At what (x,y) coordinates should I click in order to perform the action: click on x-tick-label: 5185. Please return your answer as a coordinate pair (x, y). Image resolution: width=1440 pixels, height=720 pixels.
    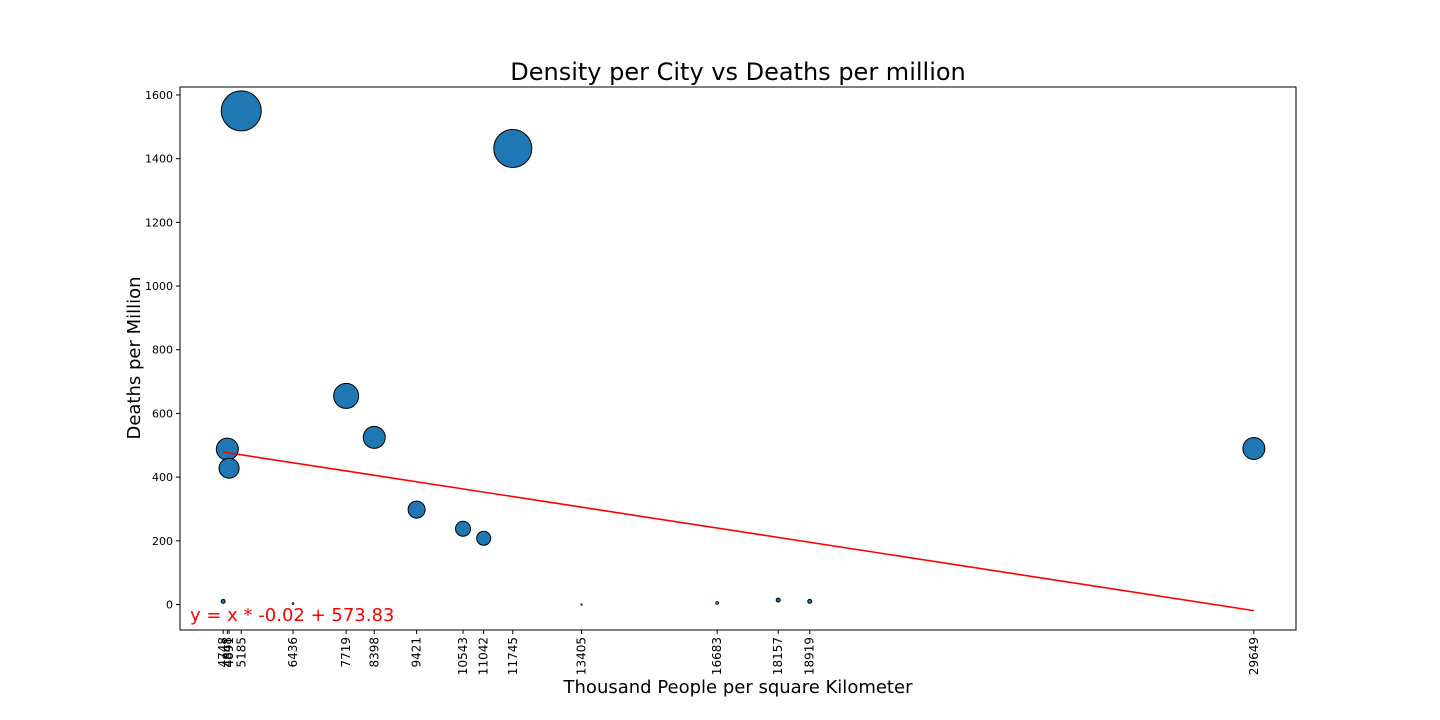
    Looking at the image, I should click on (241, 652).